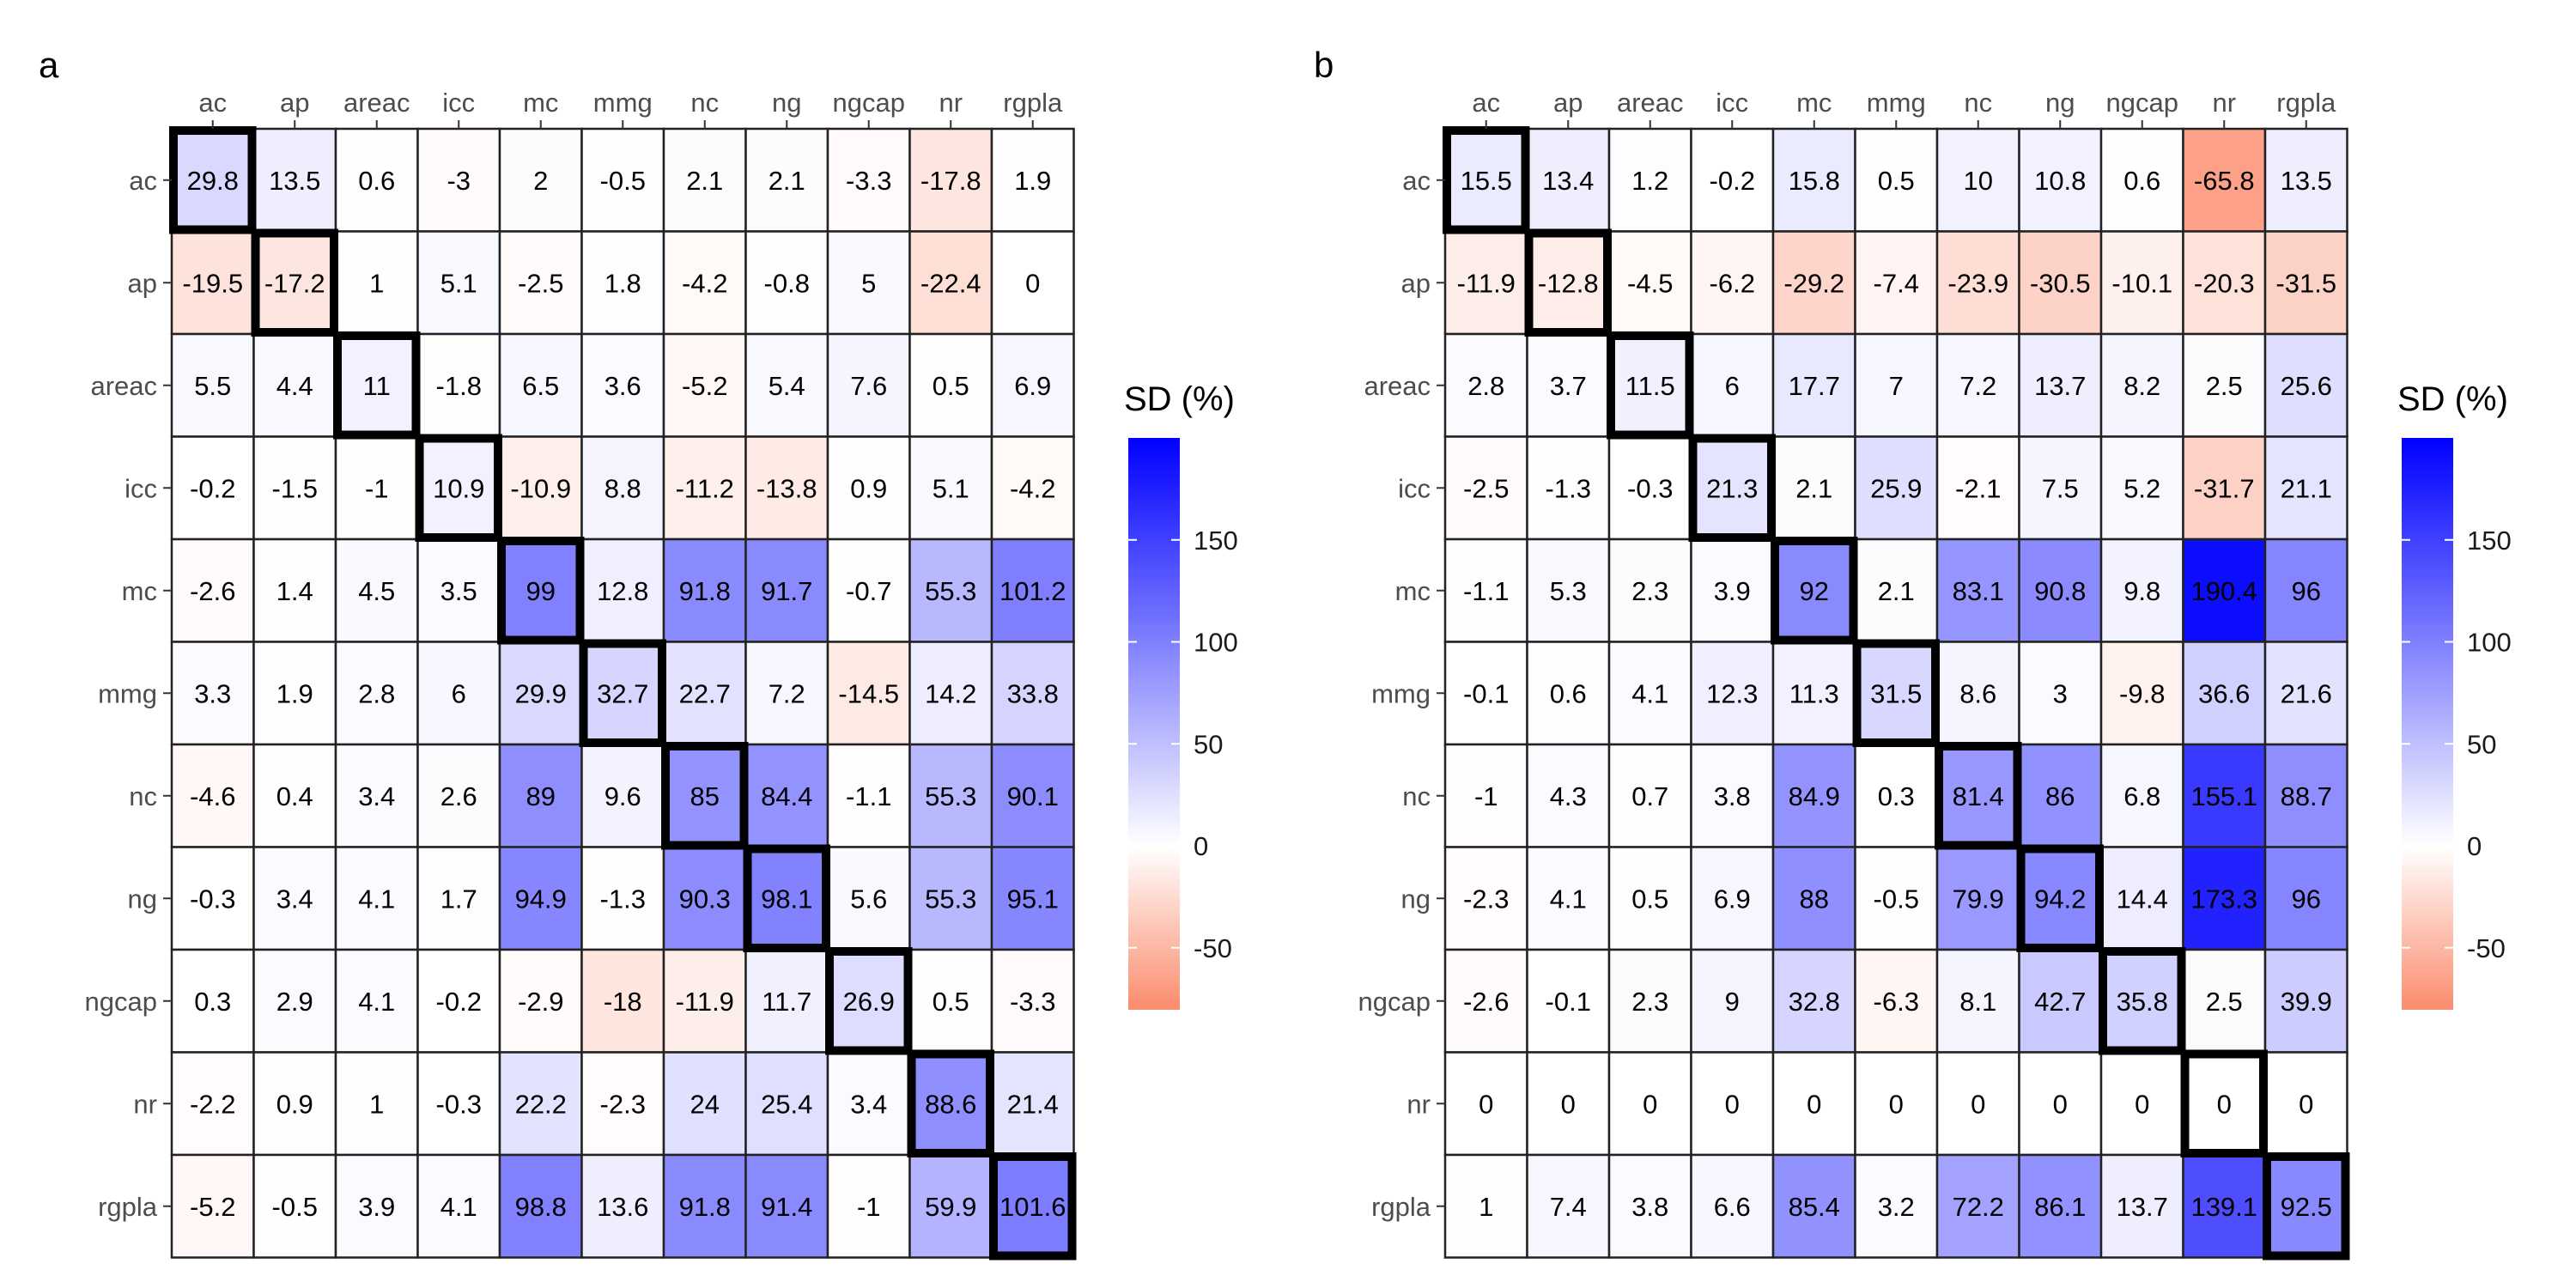 This screenshot has height=1288, width=2576. Describe the element at coordinates (2060, 488) in the screenshot. I see `cell-value-label: 7.5` at that location.